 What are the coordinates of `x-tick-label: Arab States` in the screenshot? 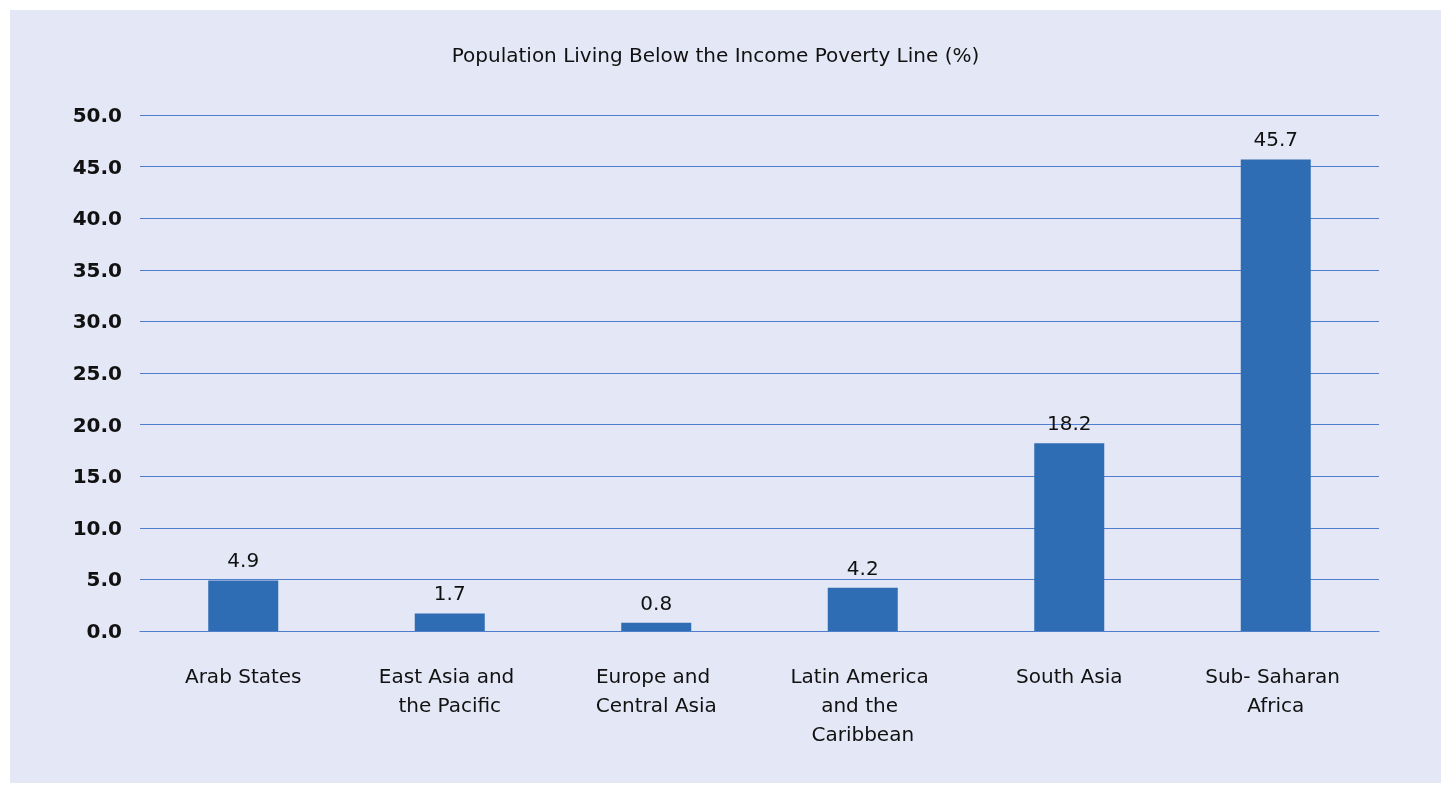 It's located at (243, 675).